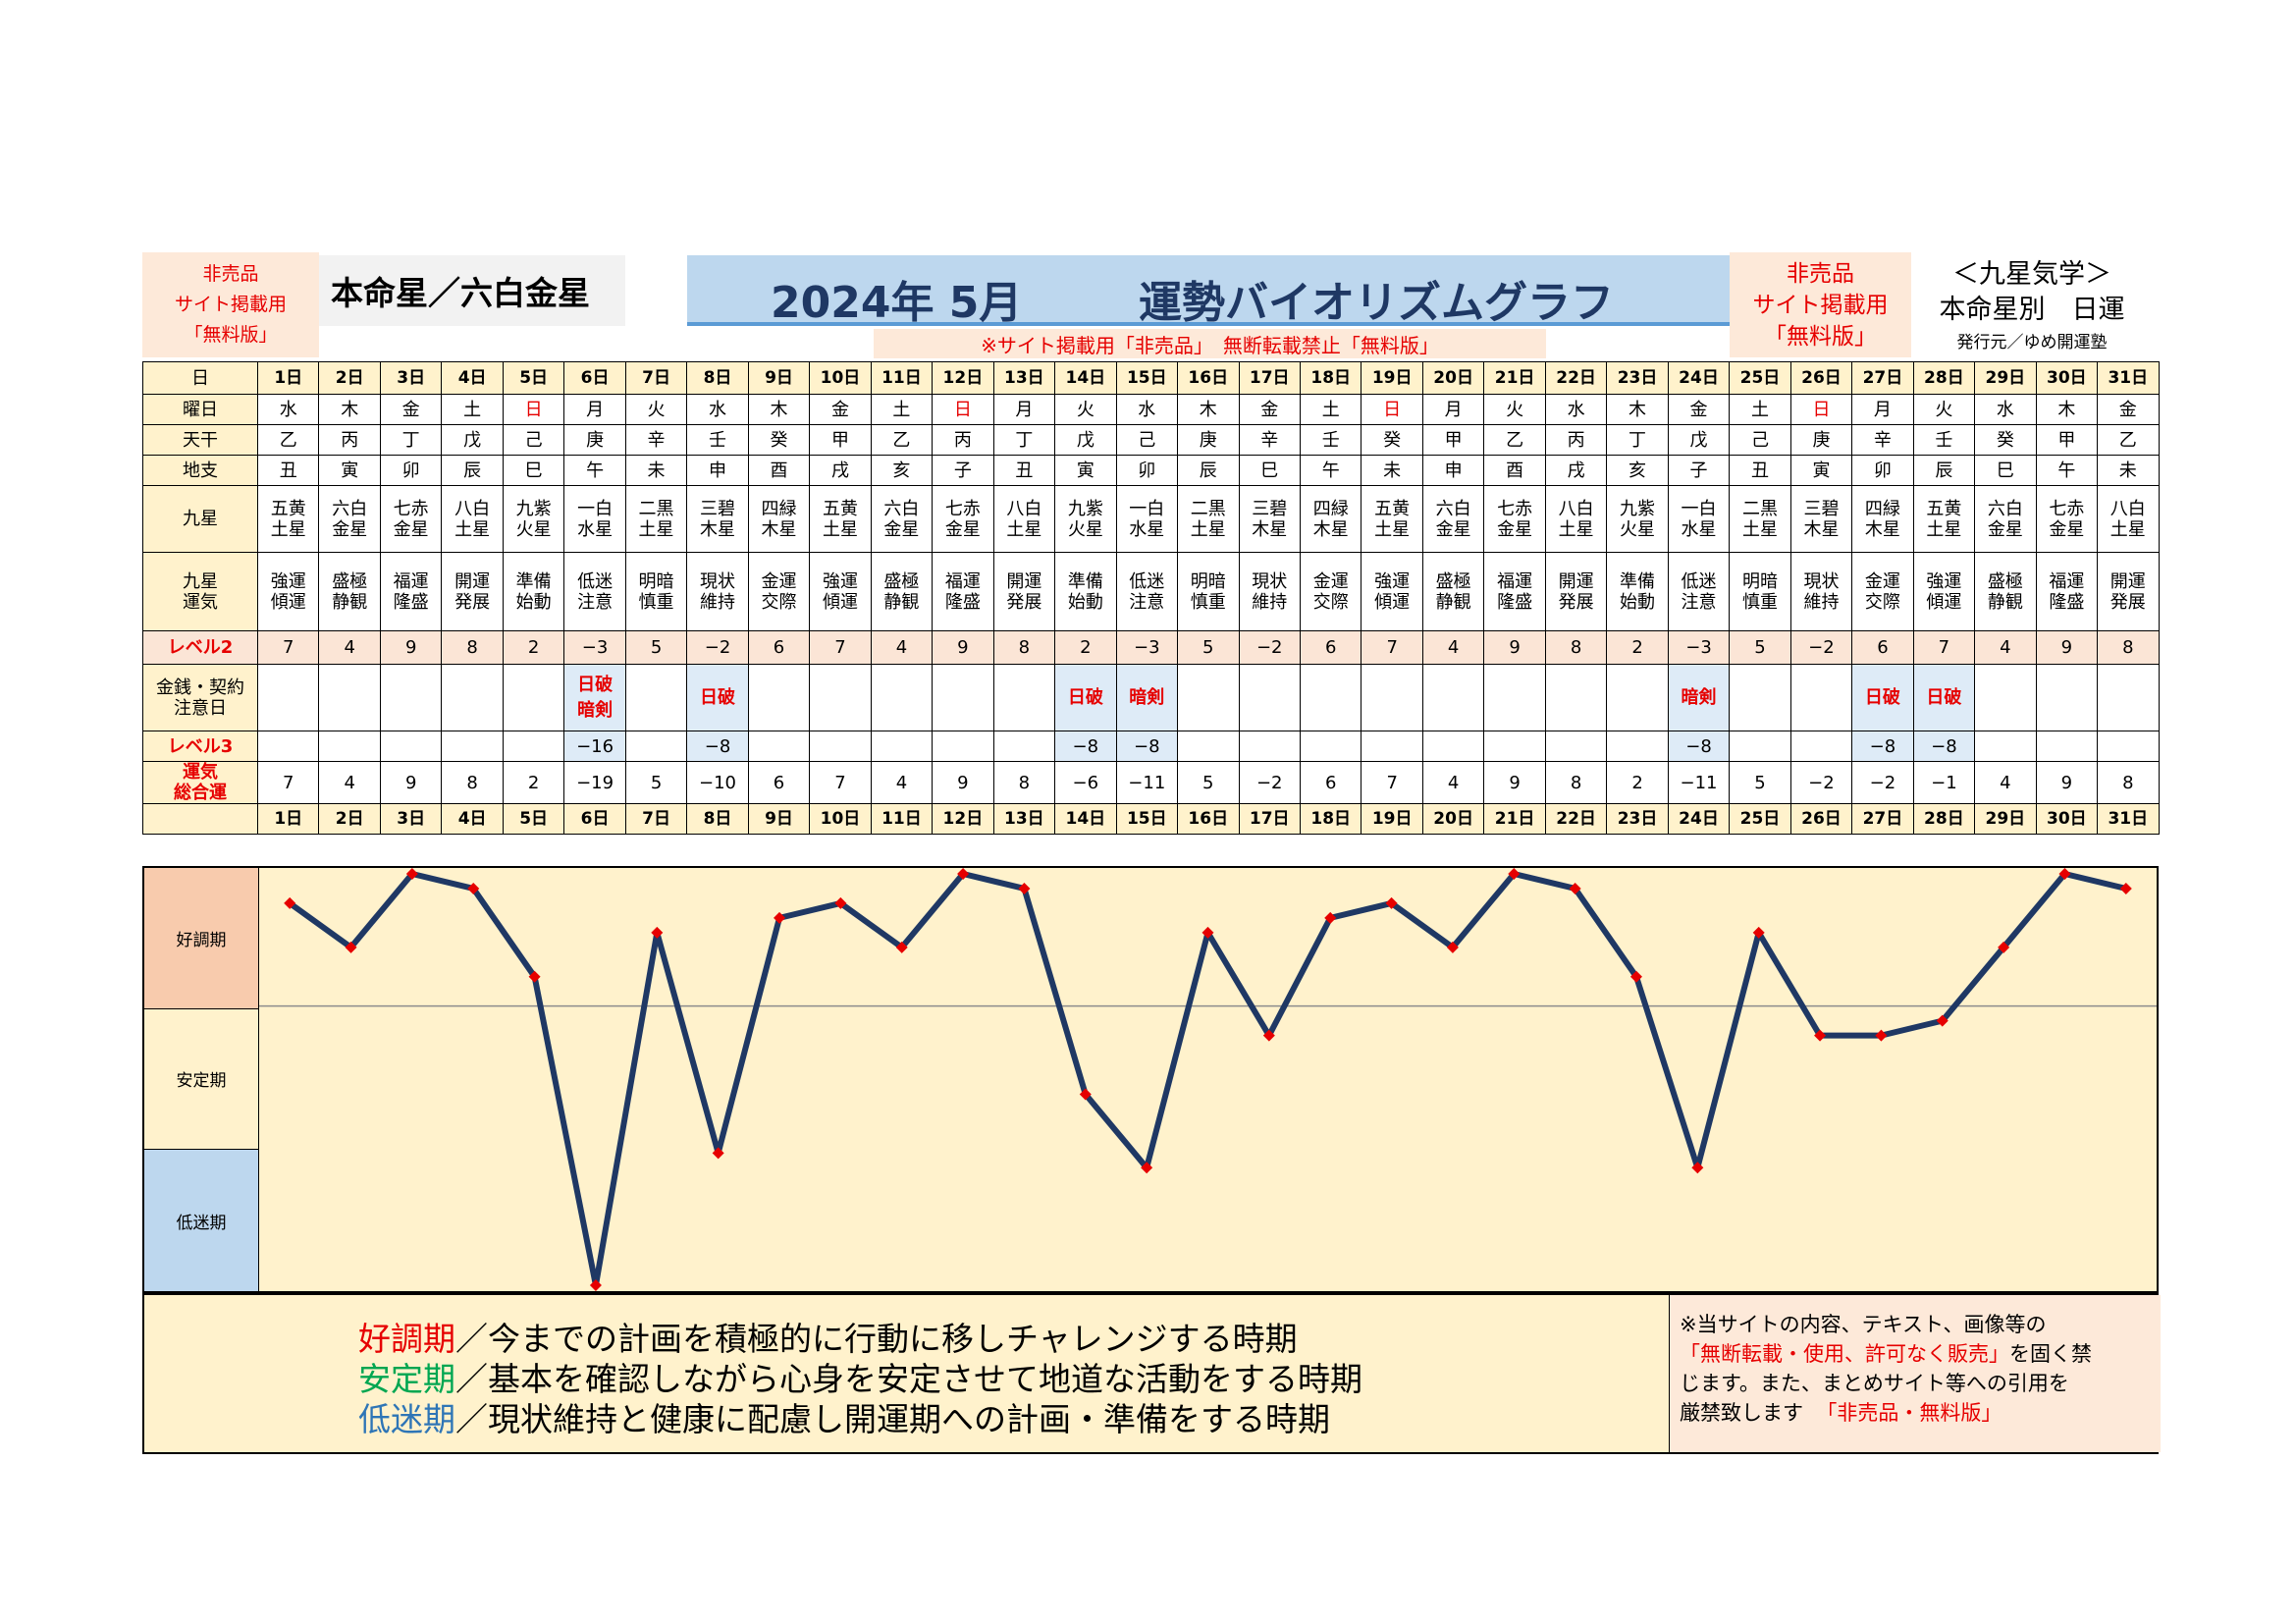 Image resolution: width=2296 pixels, height=1624 pixels. Describe the element at coordinates (1151, 697) in the screenshot. I see `money-row: 金銭・契約 注意日 日破 暗剣 日破 日破 暗剣 暗剣 日破 日破` at that location.